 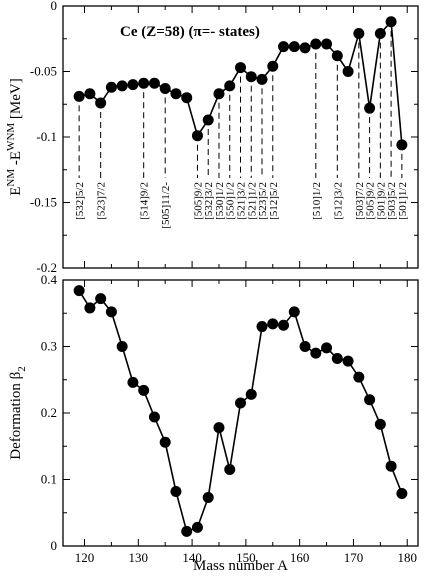 What do you see at coordinates (246, 557) in the screenshot?
I see `x-tick-label: 150` at bounding box center [246, 557].